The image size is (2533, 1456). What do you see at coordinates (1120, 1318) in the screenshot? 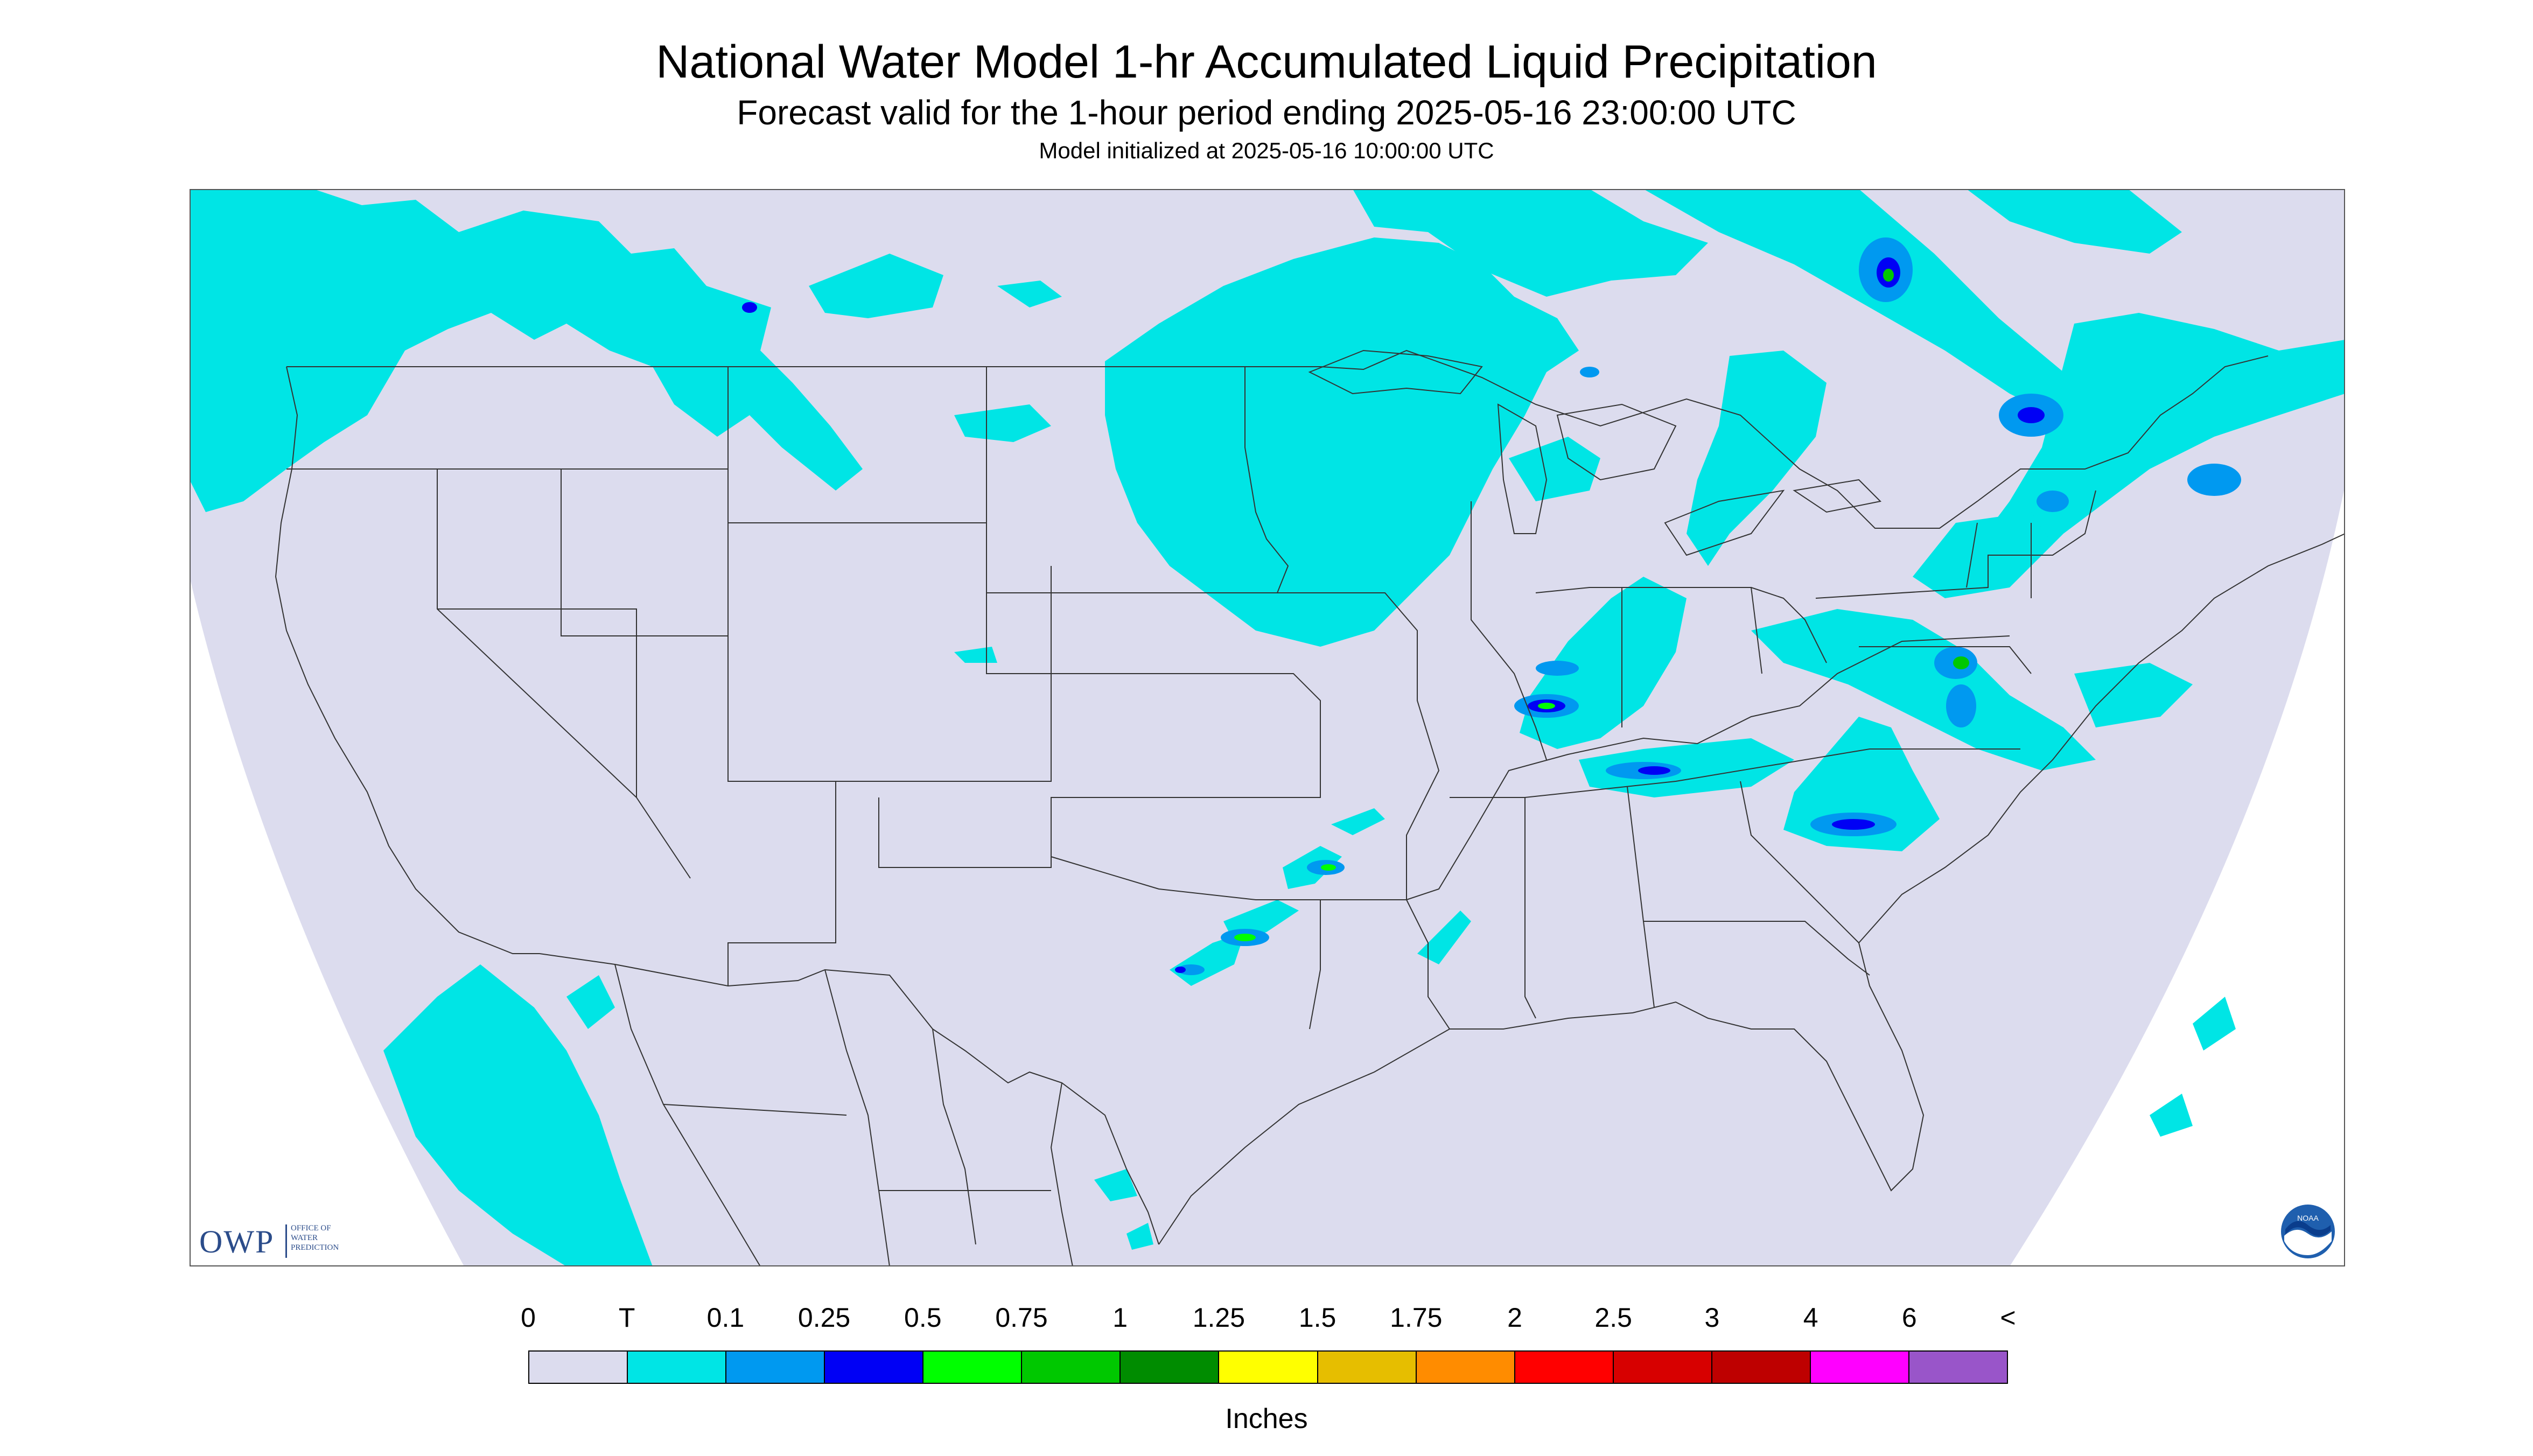
I see `legend-tick-label: 1` at bounding box center [1120, 1318].